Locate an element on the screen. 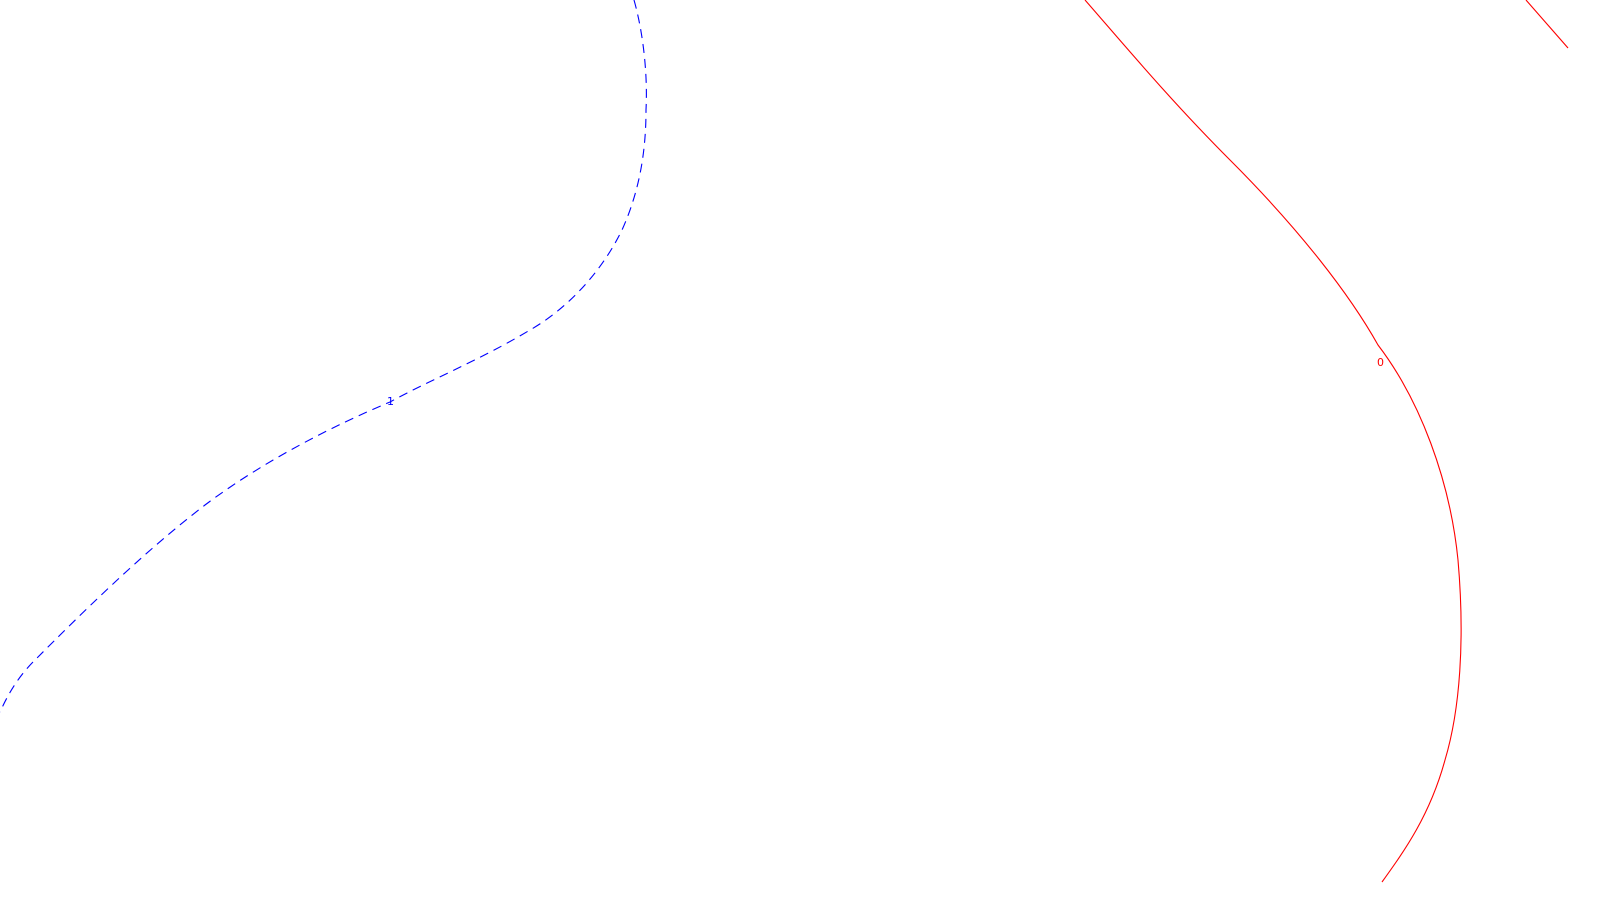 This screenshot has height=900, width=1600. contour-label-red: 0 is located at coordinates (1380, 362).